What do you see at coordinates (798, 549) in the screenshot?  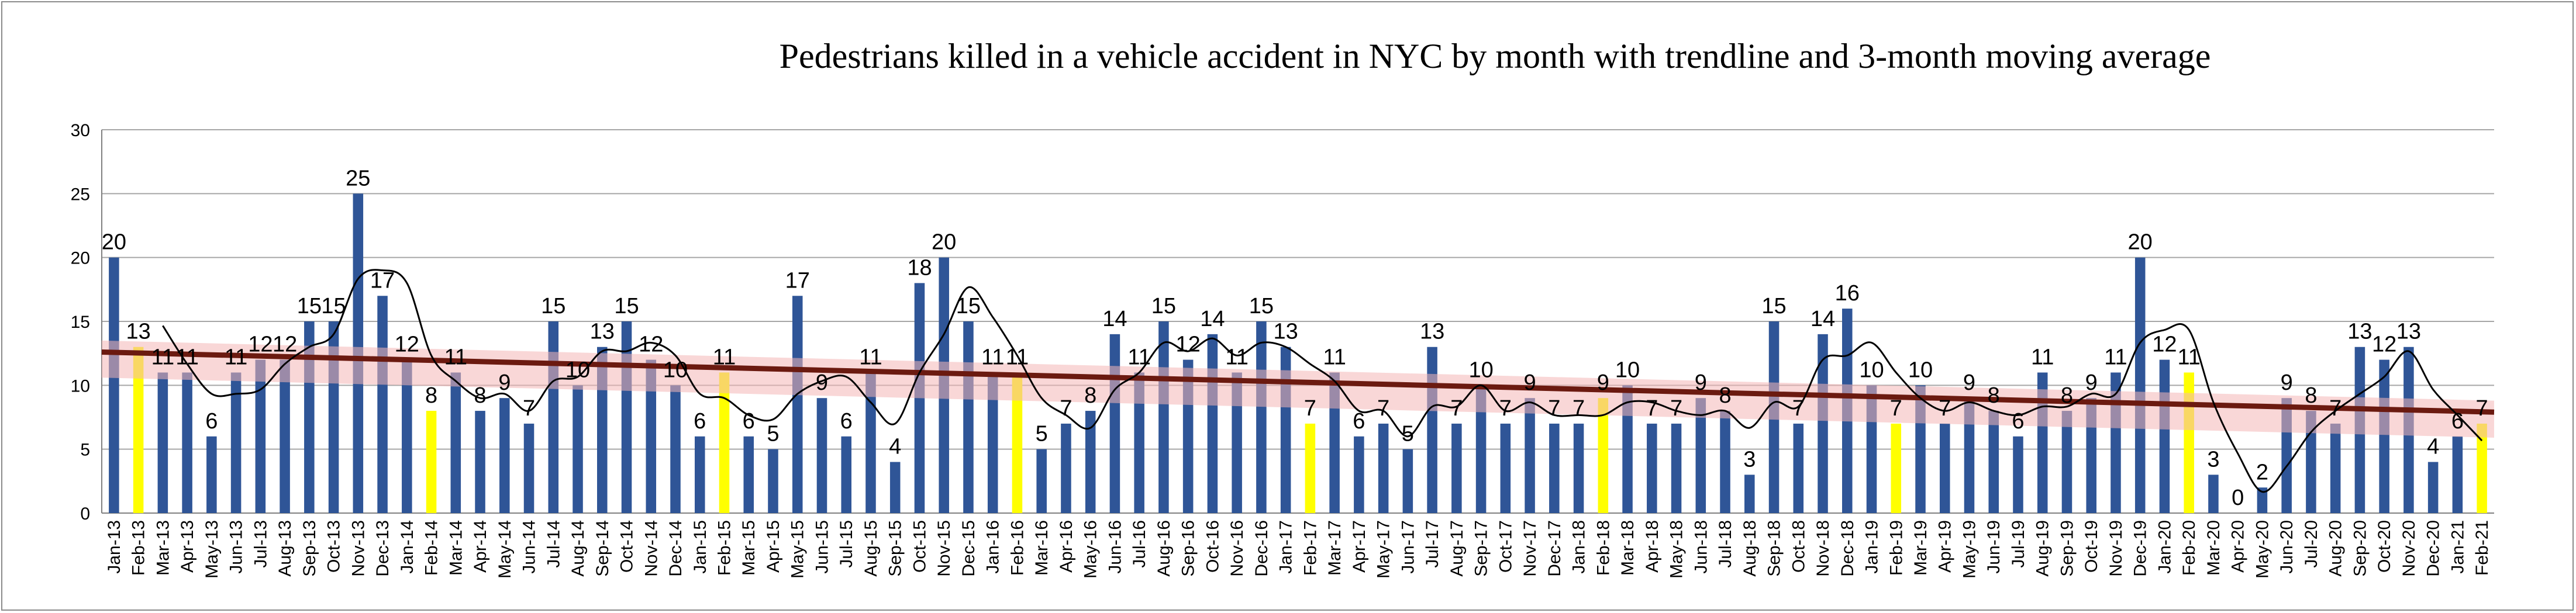 I see `x-tick-label: May-15` at bounding box center [798, 549].